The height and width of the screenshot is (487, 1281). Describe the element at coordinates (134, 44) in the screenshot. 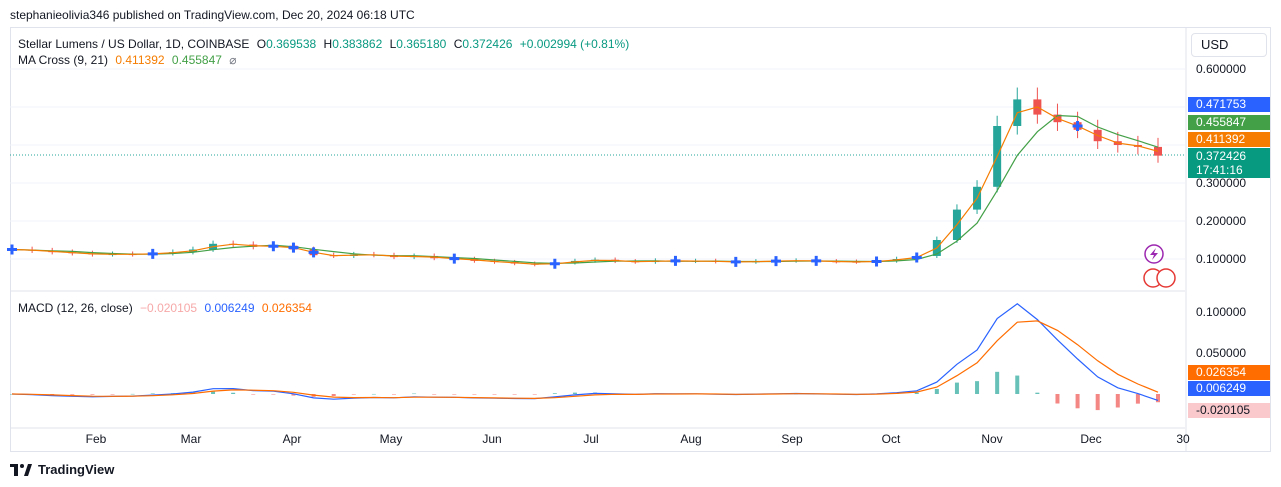

I see `symbol-title: Stellar Lumens / US Dollar, 1D, COINBASE` at that location.